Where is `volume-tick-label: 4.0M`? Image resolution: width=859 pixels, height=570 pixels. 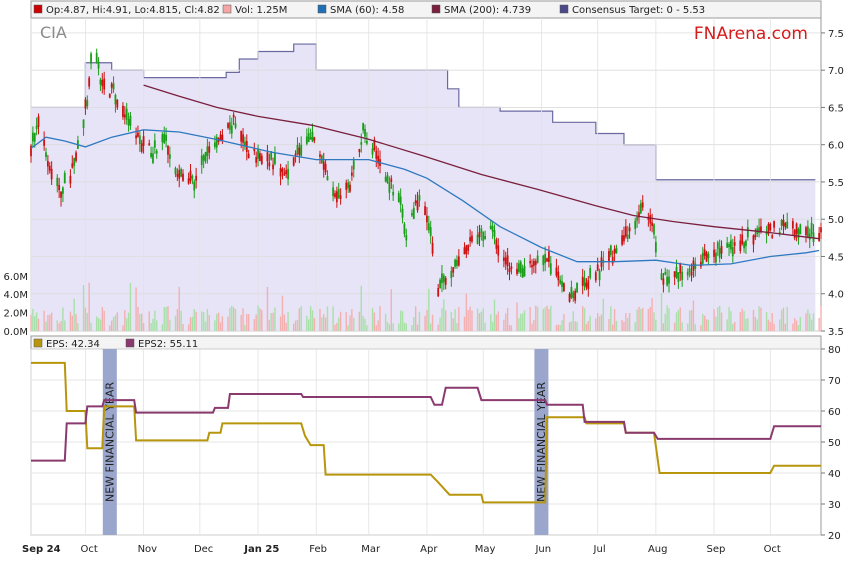 volume-tick-label: 4.0M is located at coordinates (15, 295).